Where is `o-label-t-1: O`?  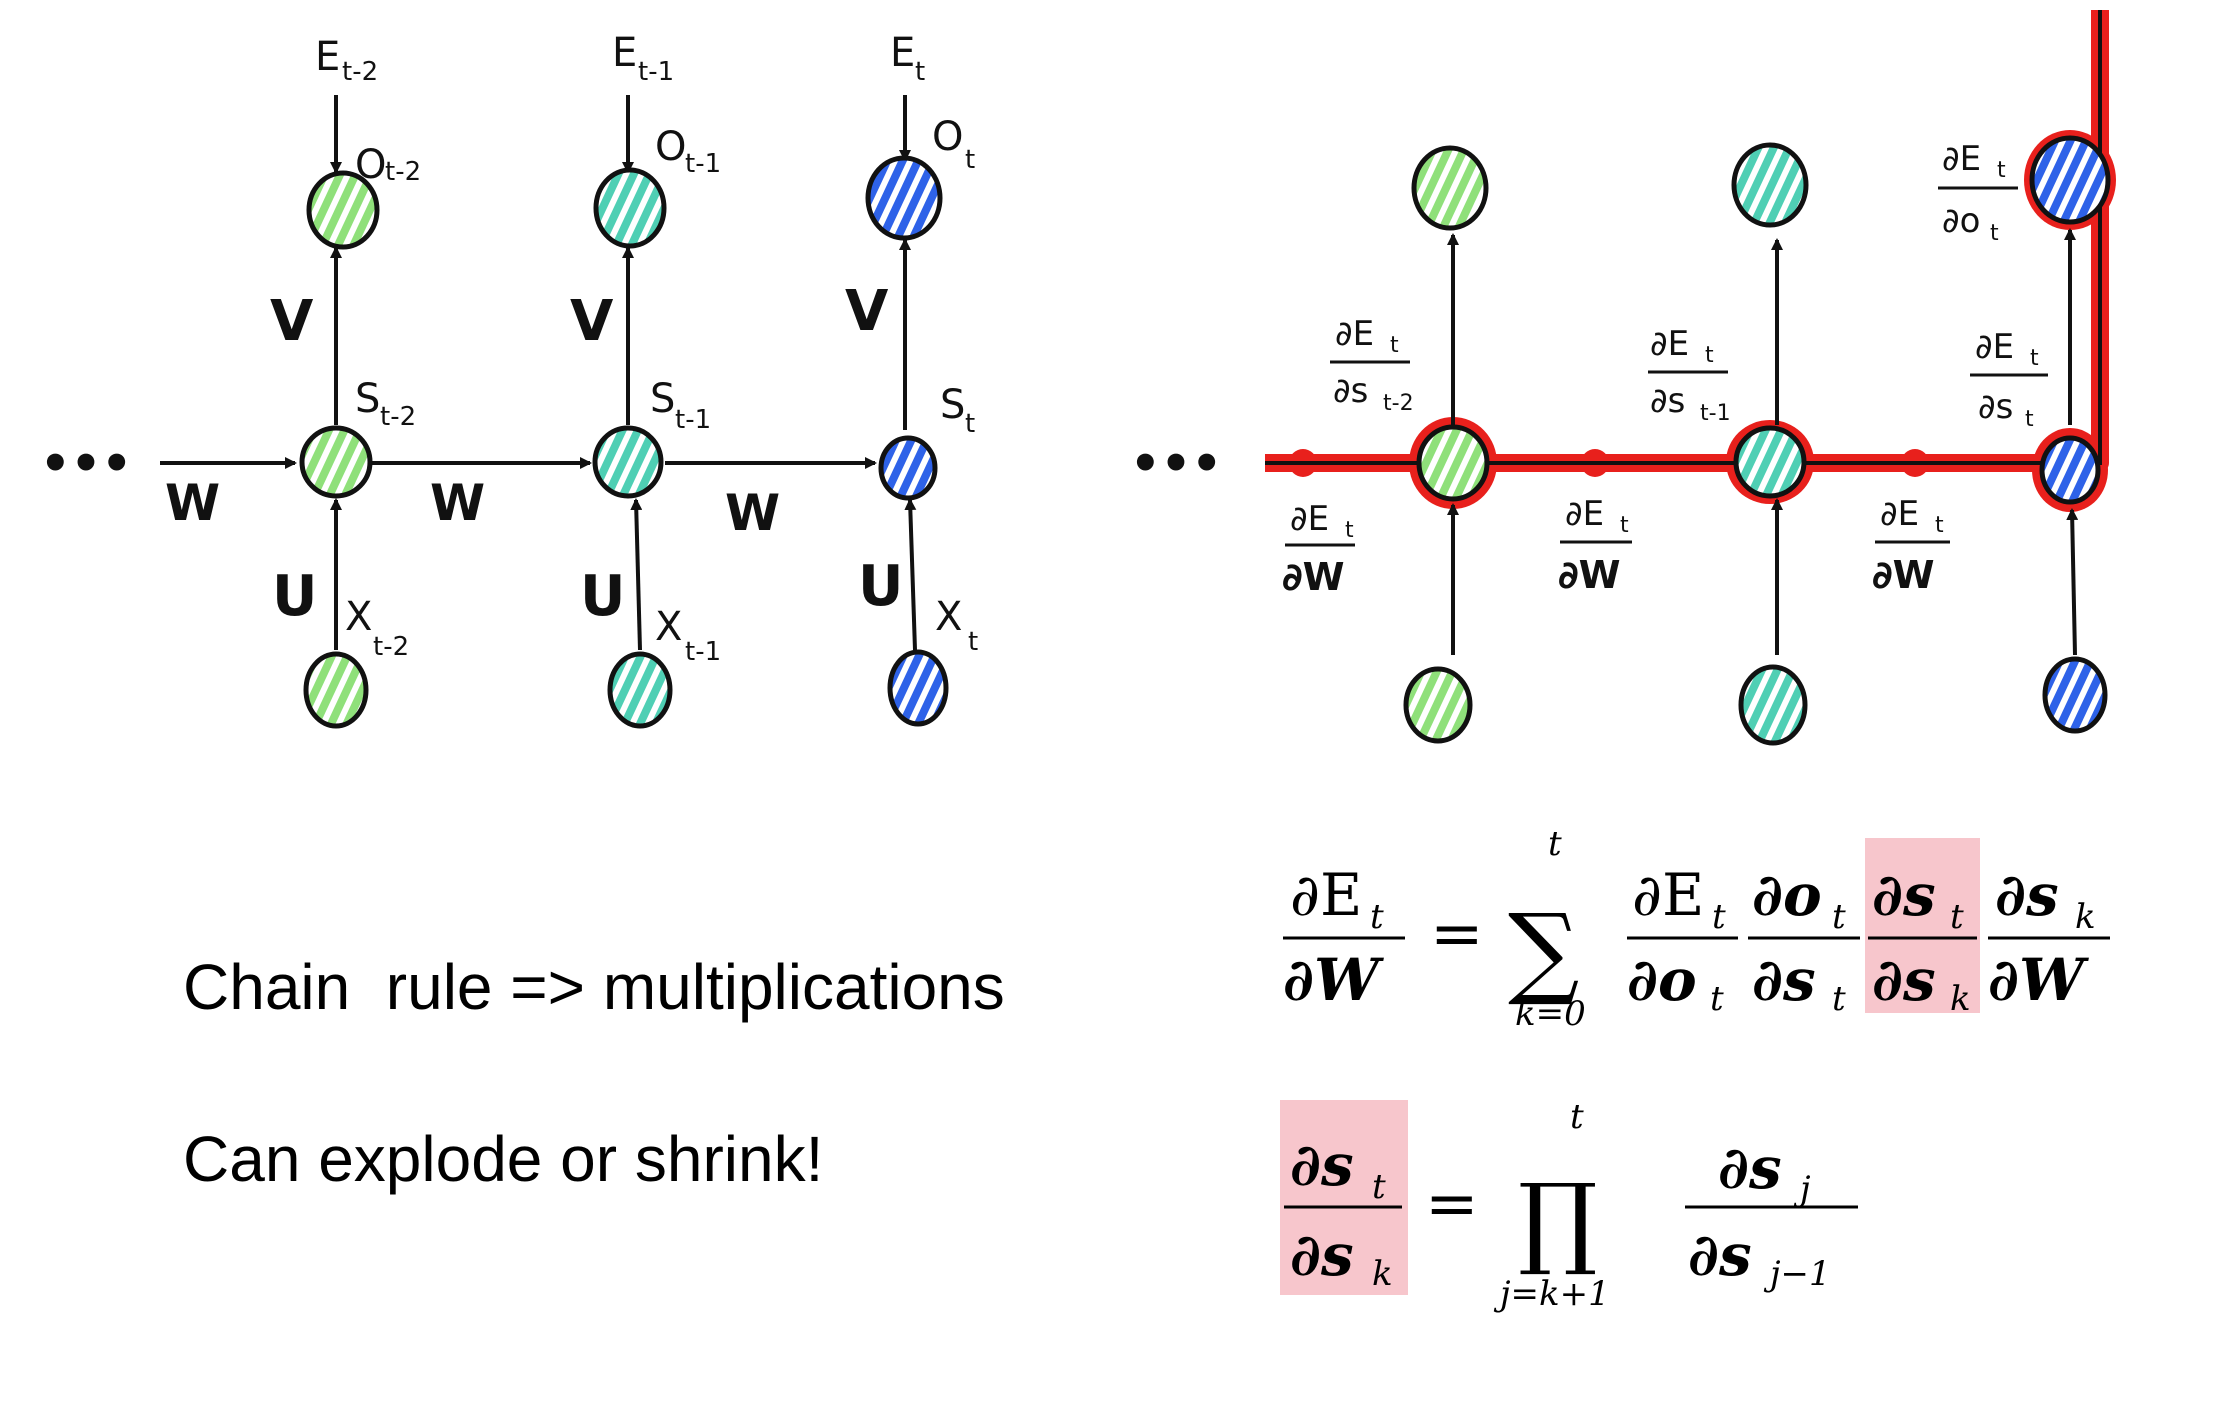 o-label-t-1: O is located at coordinates (670, 147).